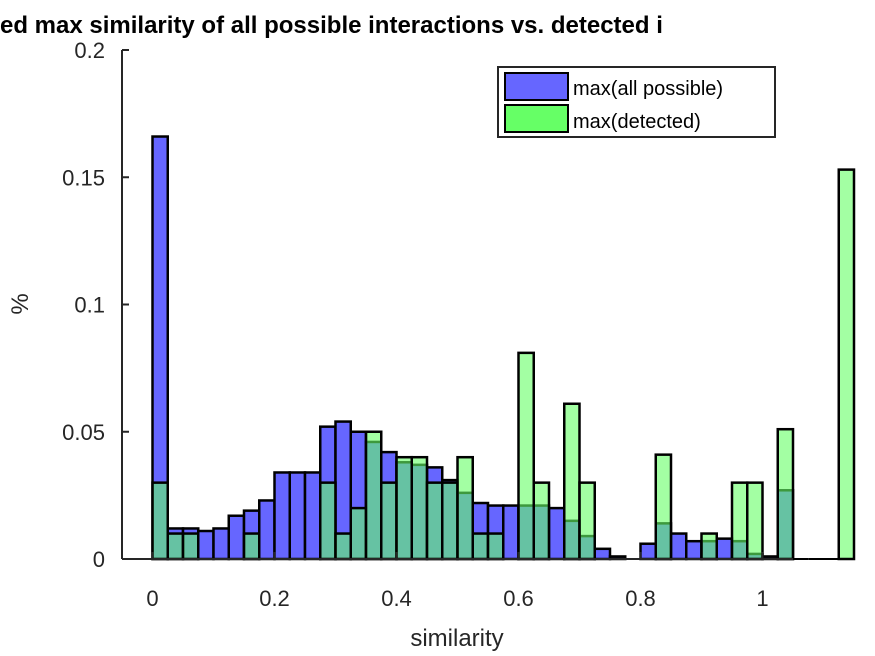 This screenshot has height=656, width=875. I want to click on y-tick-label: 0.05, so click(83, 432).